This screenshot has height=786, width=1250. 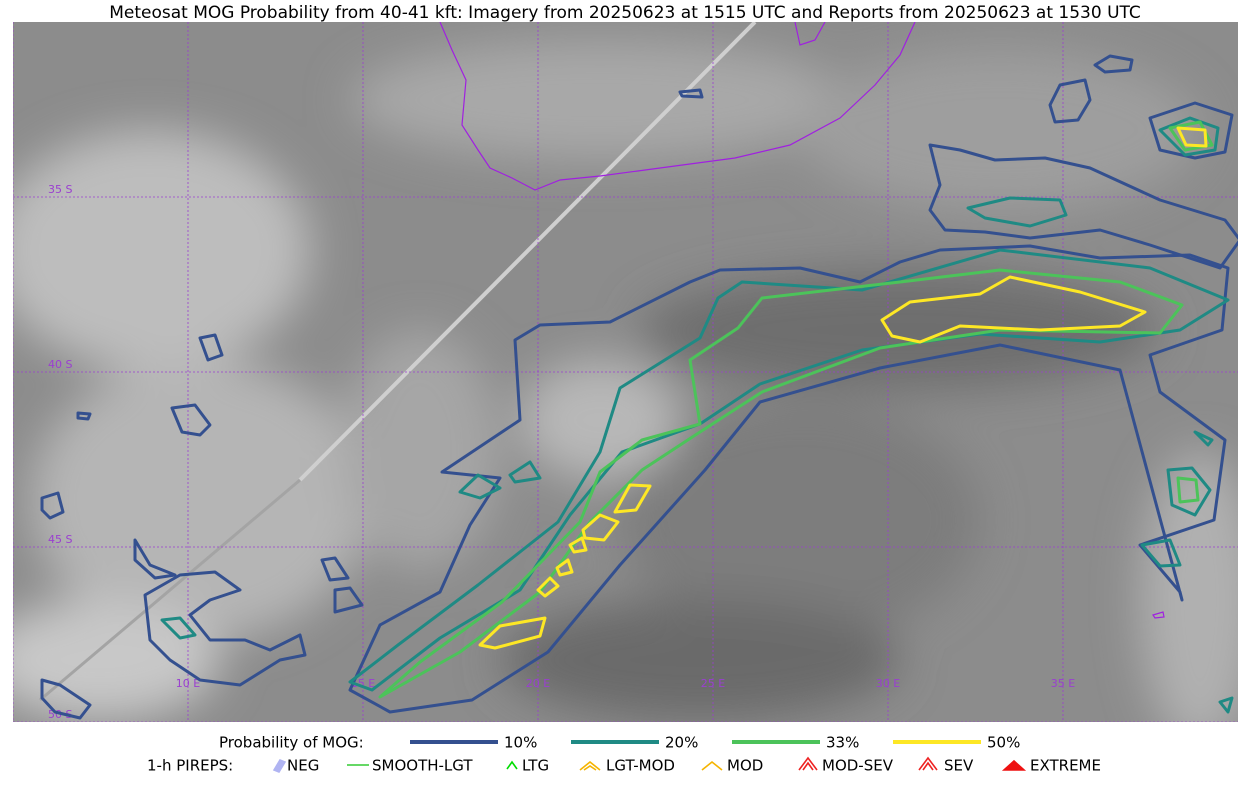 I want to click on longitude-label: 10 E, so click(x=188, y=683).